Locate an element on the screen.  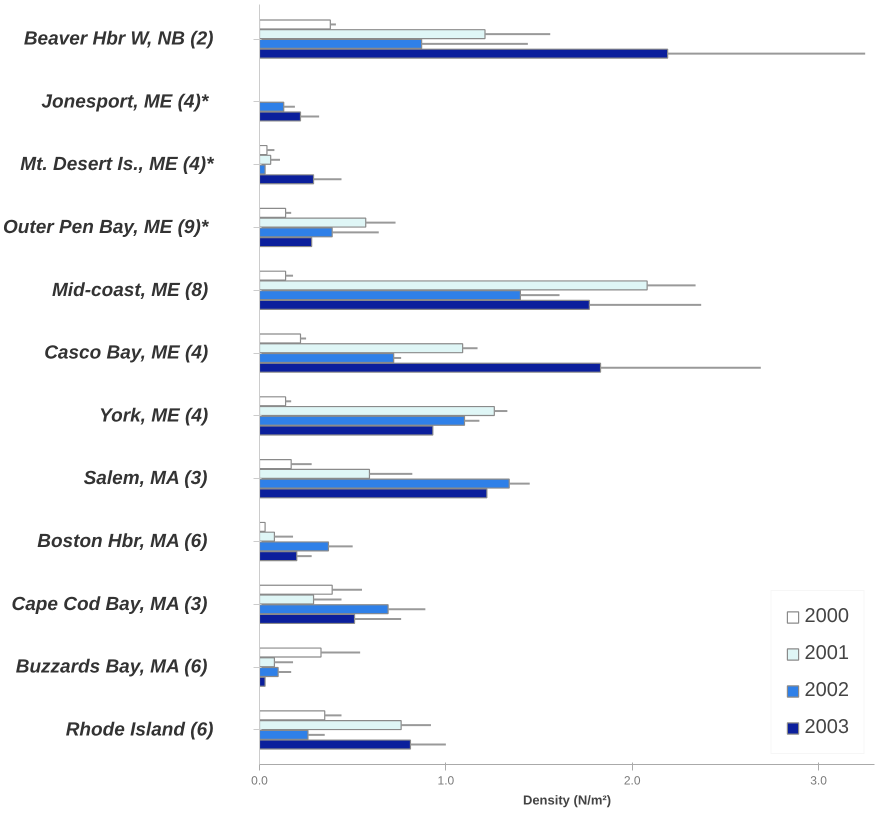
y-tick-label: Mid-coast, ME (8) is located at coordinates (130, 290).